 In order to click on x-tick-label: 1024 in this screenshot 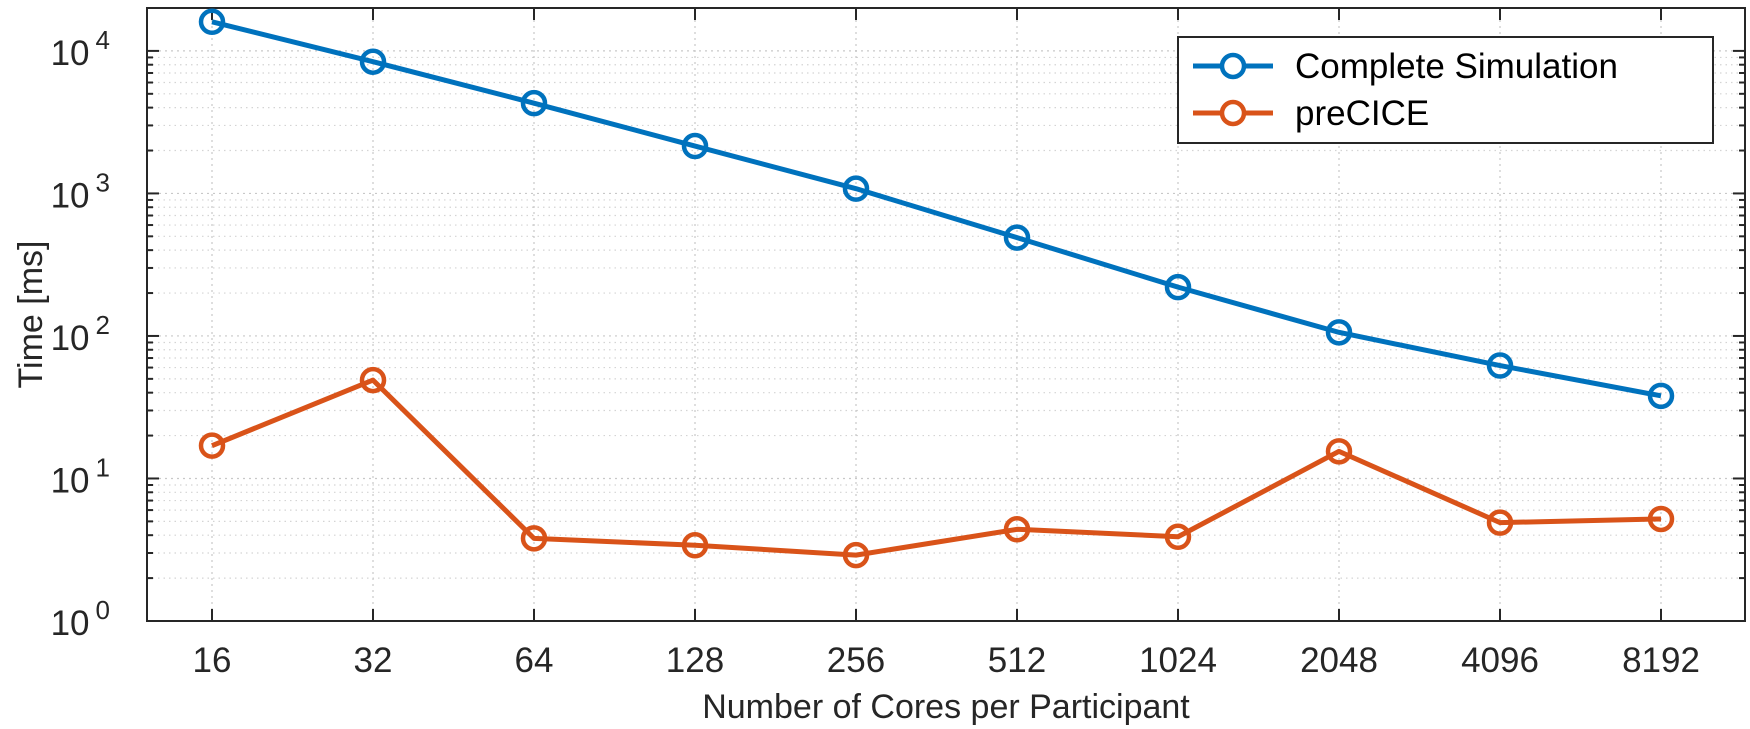, I will do `click(1178, 660)`.